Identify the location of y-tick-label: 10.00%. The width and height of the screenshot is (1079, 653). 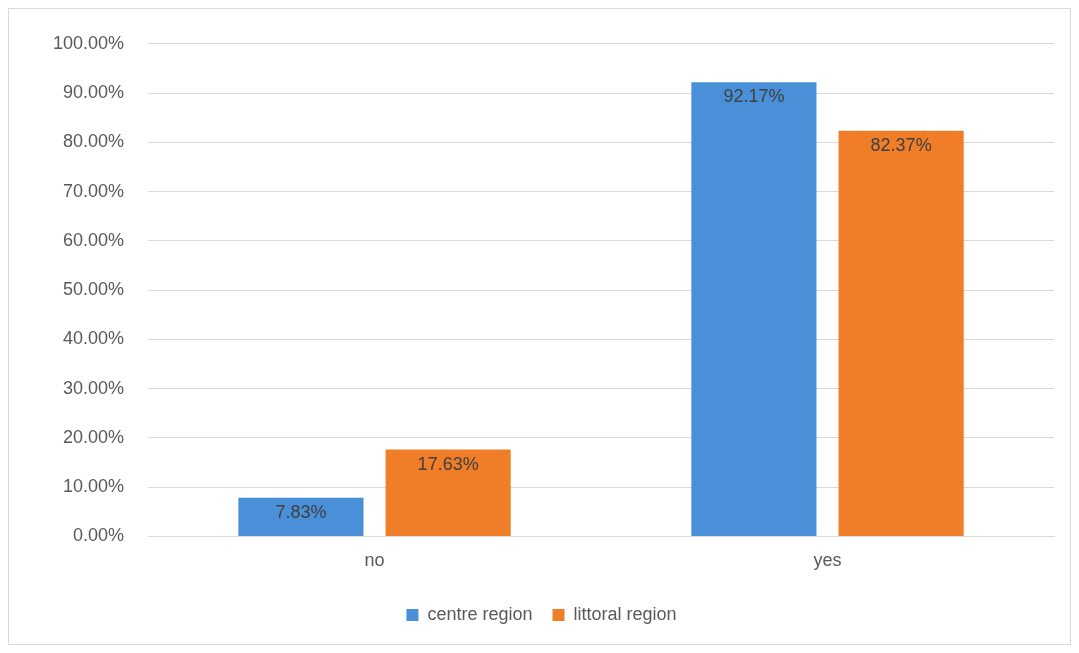
(94, 486).